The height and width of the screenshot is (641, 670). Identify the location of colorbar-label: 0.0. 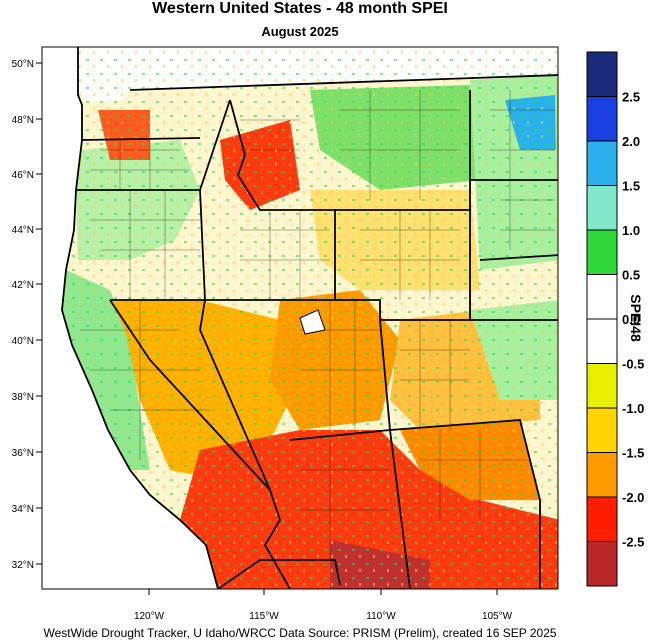
(631, 319).